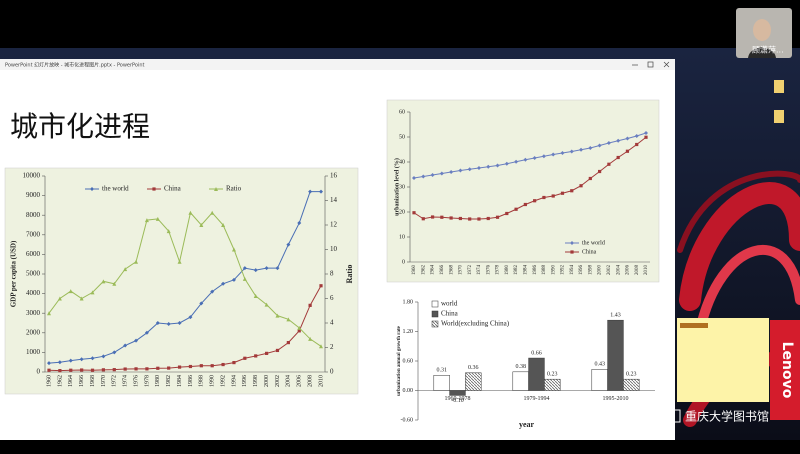 The image size is (800, 454). Describe the element at coordinates (332, 298) in the screenshot. I see `y-tick-label: 6` at that location.